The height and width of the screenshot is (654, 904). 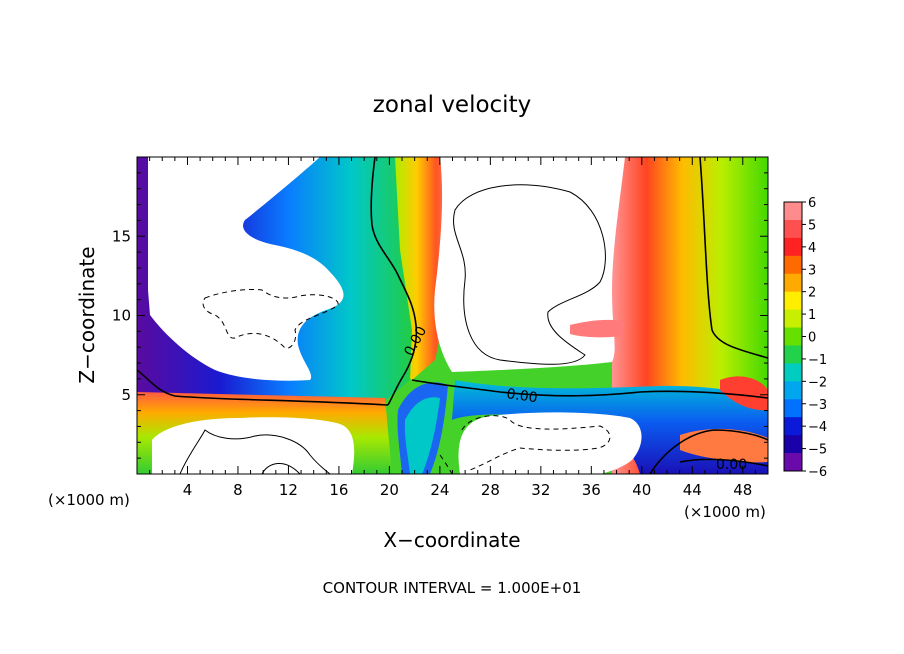 I want to click on colorbar-label: −3, so click(x=817, y=405).